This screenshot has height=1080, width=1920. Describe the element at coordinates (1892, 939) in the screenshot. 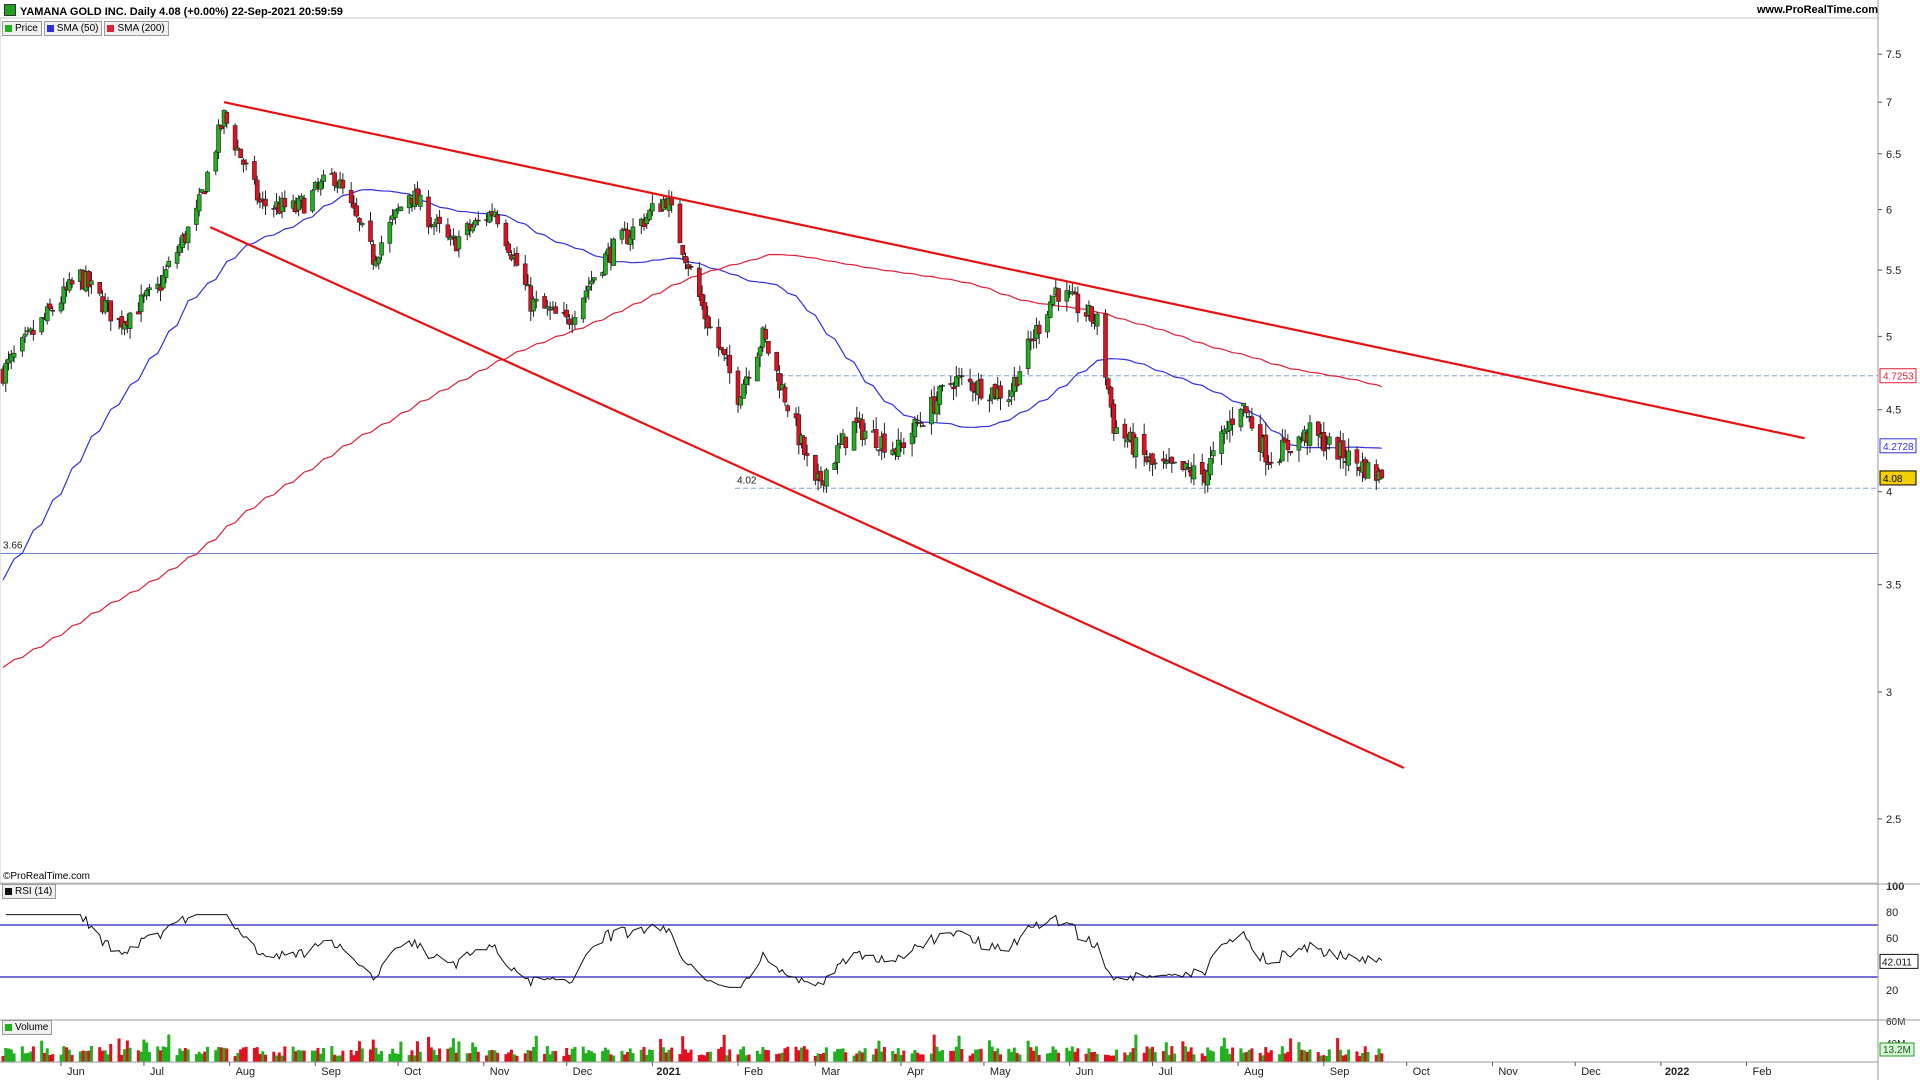

I see `rsi-tick-label: 60` at that location.